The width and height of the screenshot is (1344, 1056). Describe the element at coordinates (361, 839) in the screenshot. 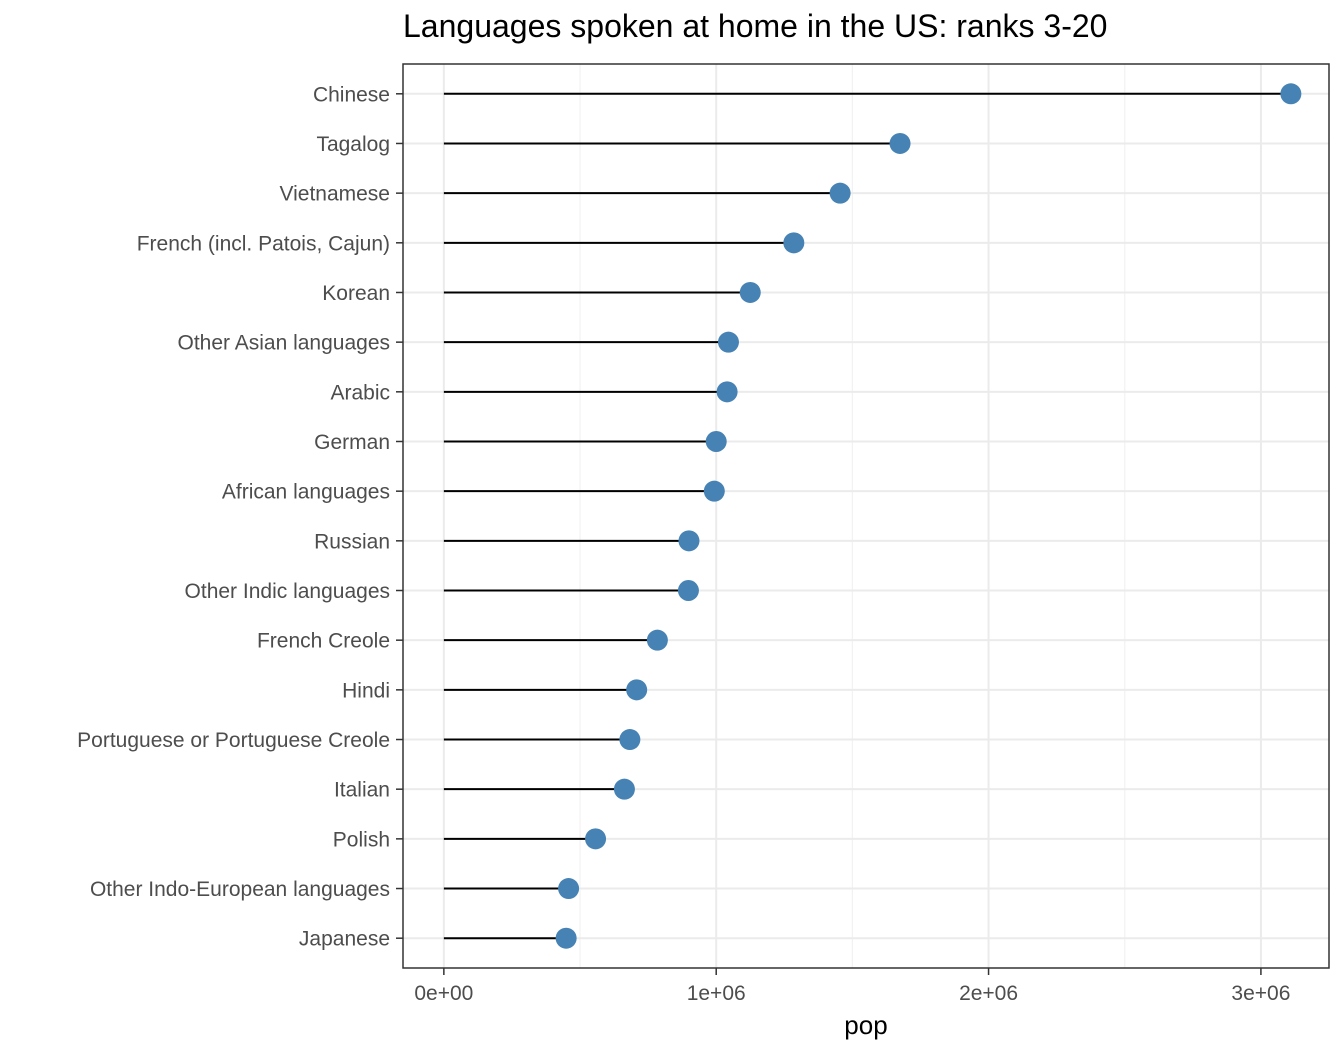

I see `y-tick-label: Polish` at that location.